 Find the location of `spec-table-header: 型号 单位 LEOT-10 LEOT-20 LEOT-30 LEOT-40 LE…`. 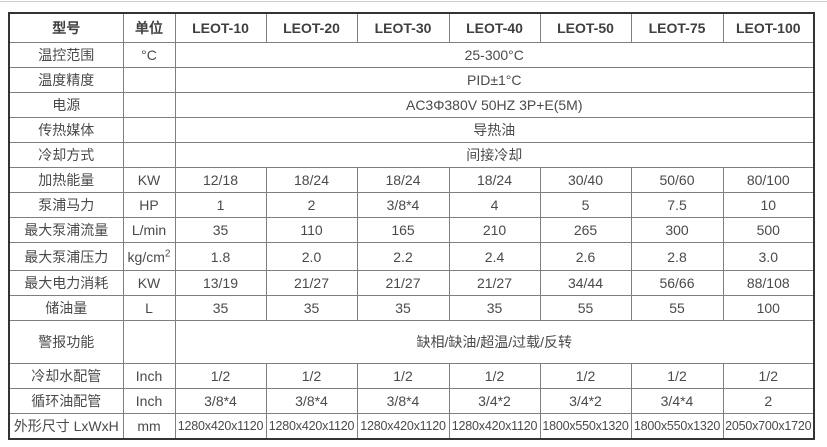

spec-table-header: 型号 单位 LEOT-10 LEOT-20 LEOT-30 LEOT-40 LE… is located at coordinates (411, 27).